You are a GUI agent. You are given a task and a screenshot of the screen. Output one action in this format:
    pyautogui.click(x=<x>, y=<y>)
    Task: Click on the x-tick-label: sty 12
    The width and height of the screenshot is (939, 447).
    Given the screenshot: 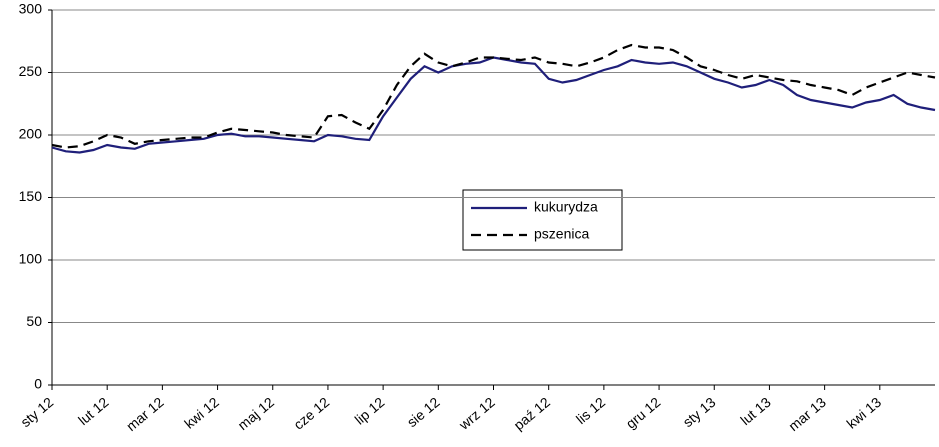 What is the action you would take?
    pyautogui.click(x=36, y=412)
    